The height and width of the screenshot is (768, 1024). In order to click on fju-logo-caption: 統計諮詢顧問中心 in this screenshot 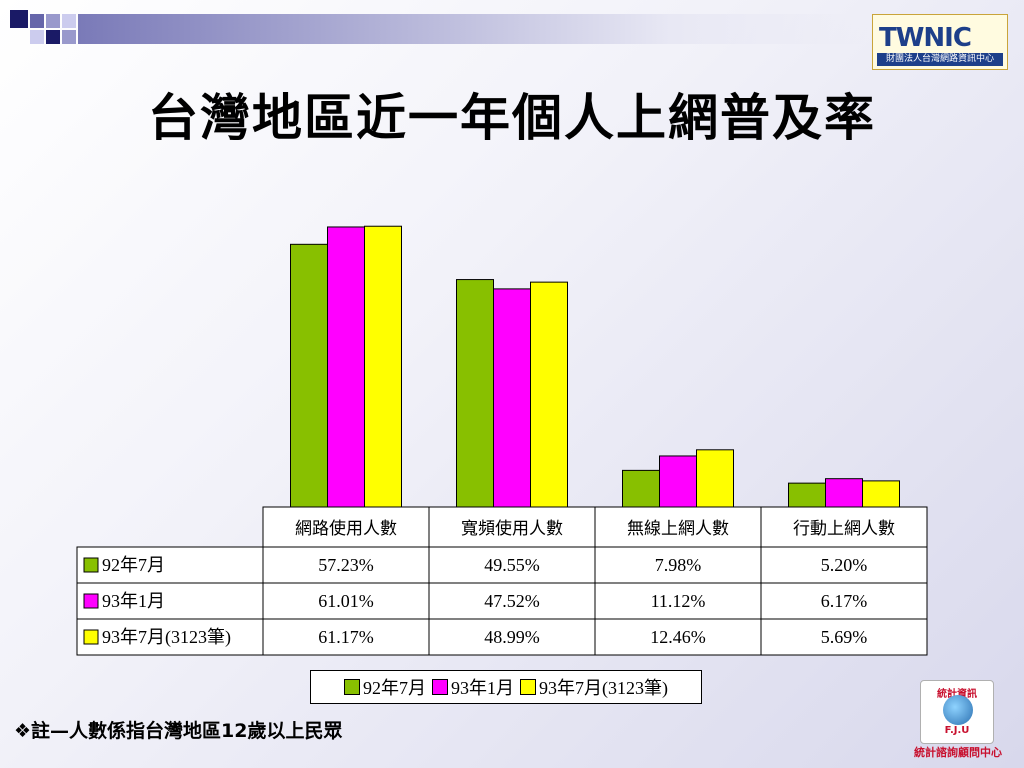, I will do `click(958, 752)`.